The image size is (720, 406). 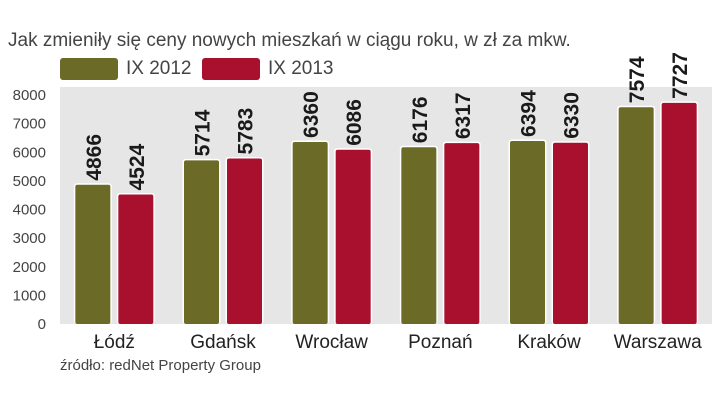 I want to click on legend-swatch-ix-2013, so click(x=231, y=69).